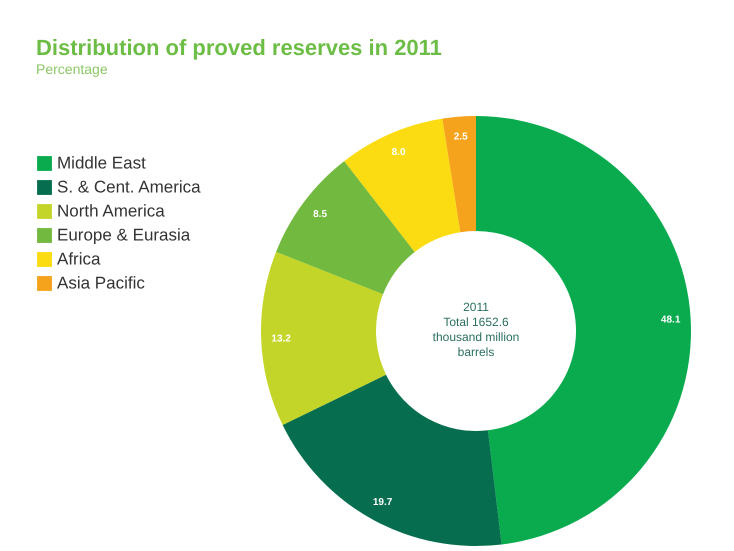 The width and height of the screenshot is (734, 551). Describe the element at coordinates (124, 235) in the screenshot. I see `legend-label: Europe & Eurasia` at that location.